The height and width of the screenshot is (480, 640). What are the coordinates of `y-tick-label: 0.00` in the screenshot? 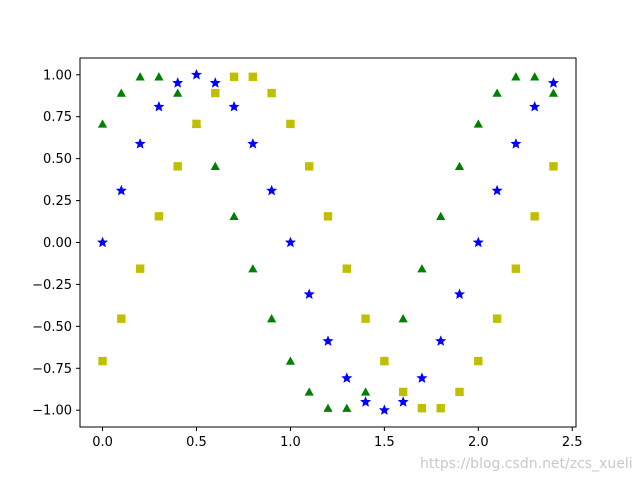 It's located at (57, 243).